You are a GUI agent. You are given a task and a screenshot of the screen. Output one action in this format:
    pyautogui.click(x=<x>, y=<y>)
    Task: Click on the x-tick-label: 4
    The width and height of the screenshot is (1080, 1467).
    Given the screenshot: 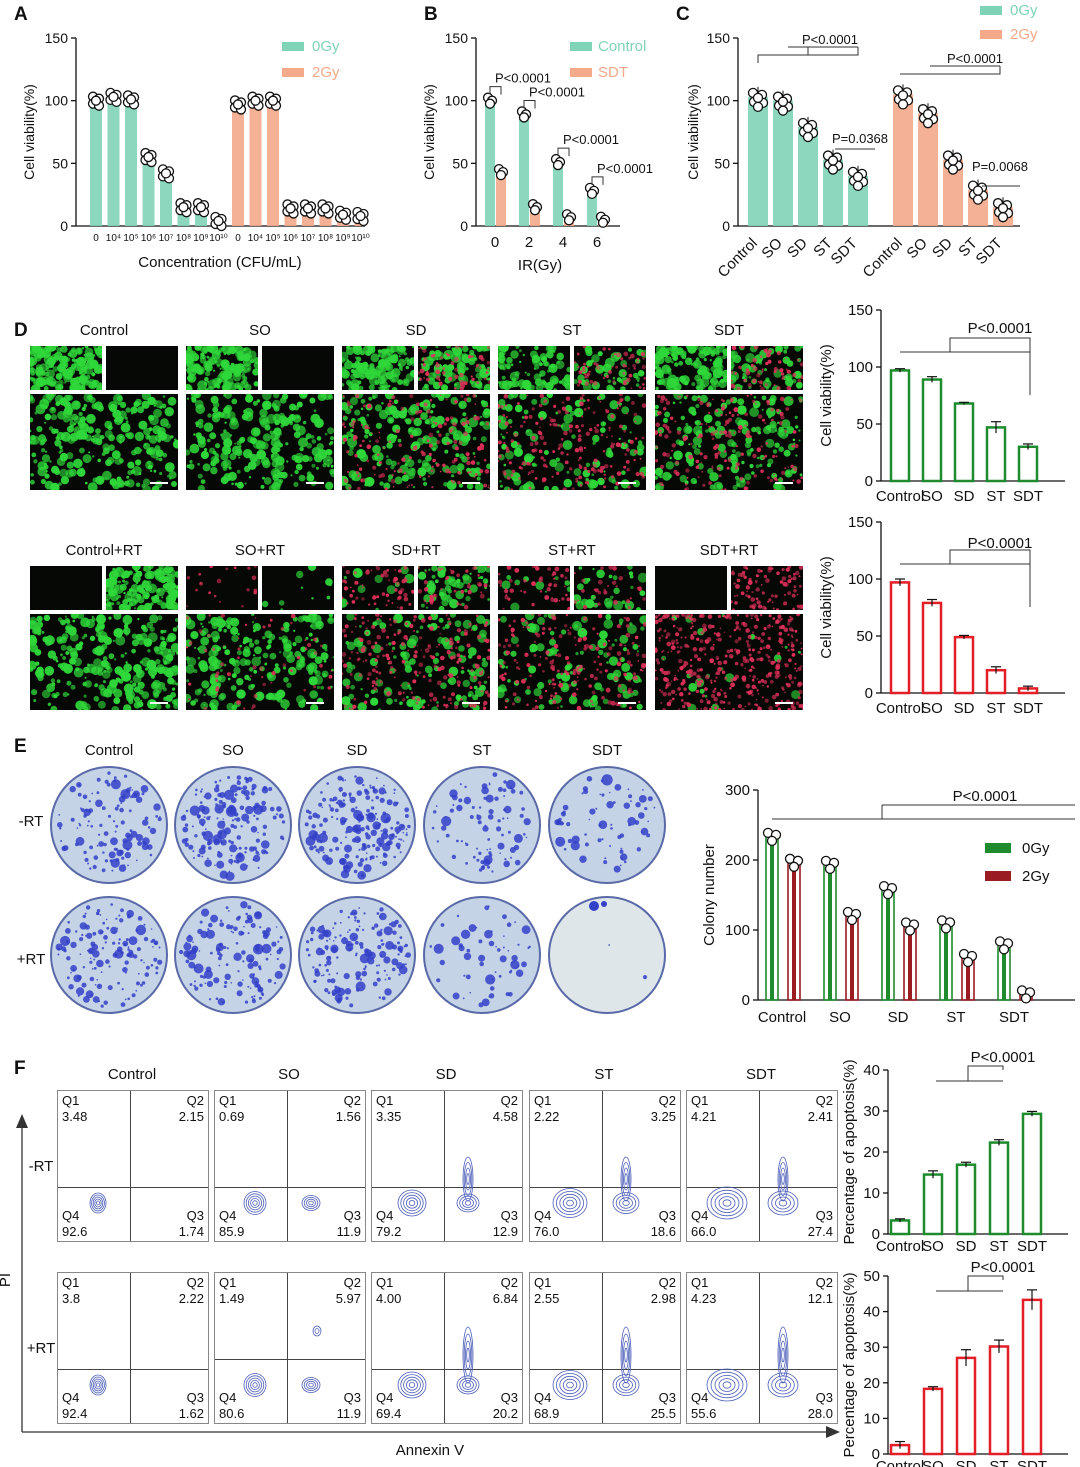 What is the action you would take?
    pyautogui.click(x=563, y=242)
    